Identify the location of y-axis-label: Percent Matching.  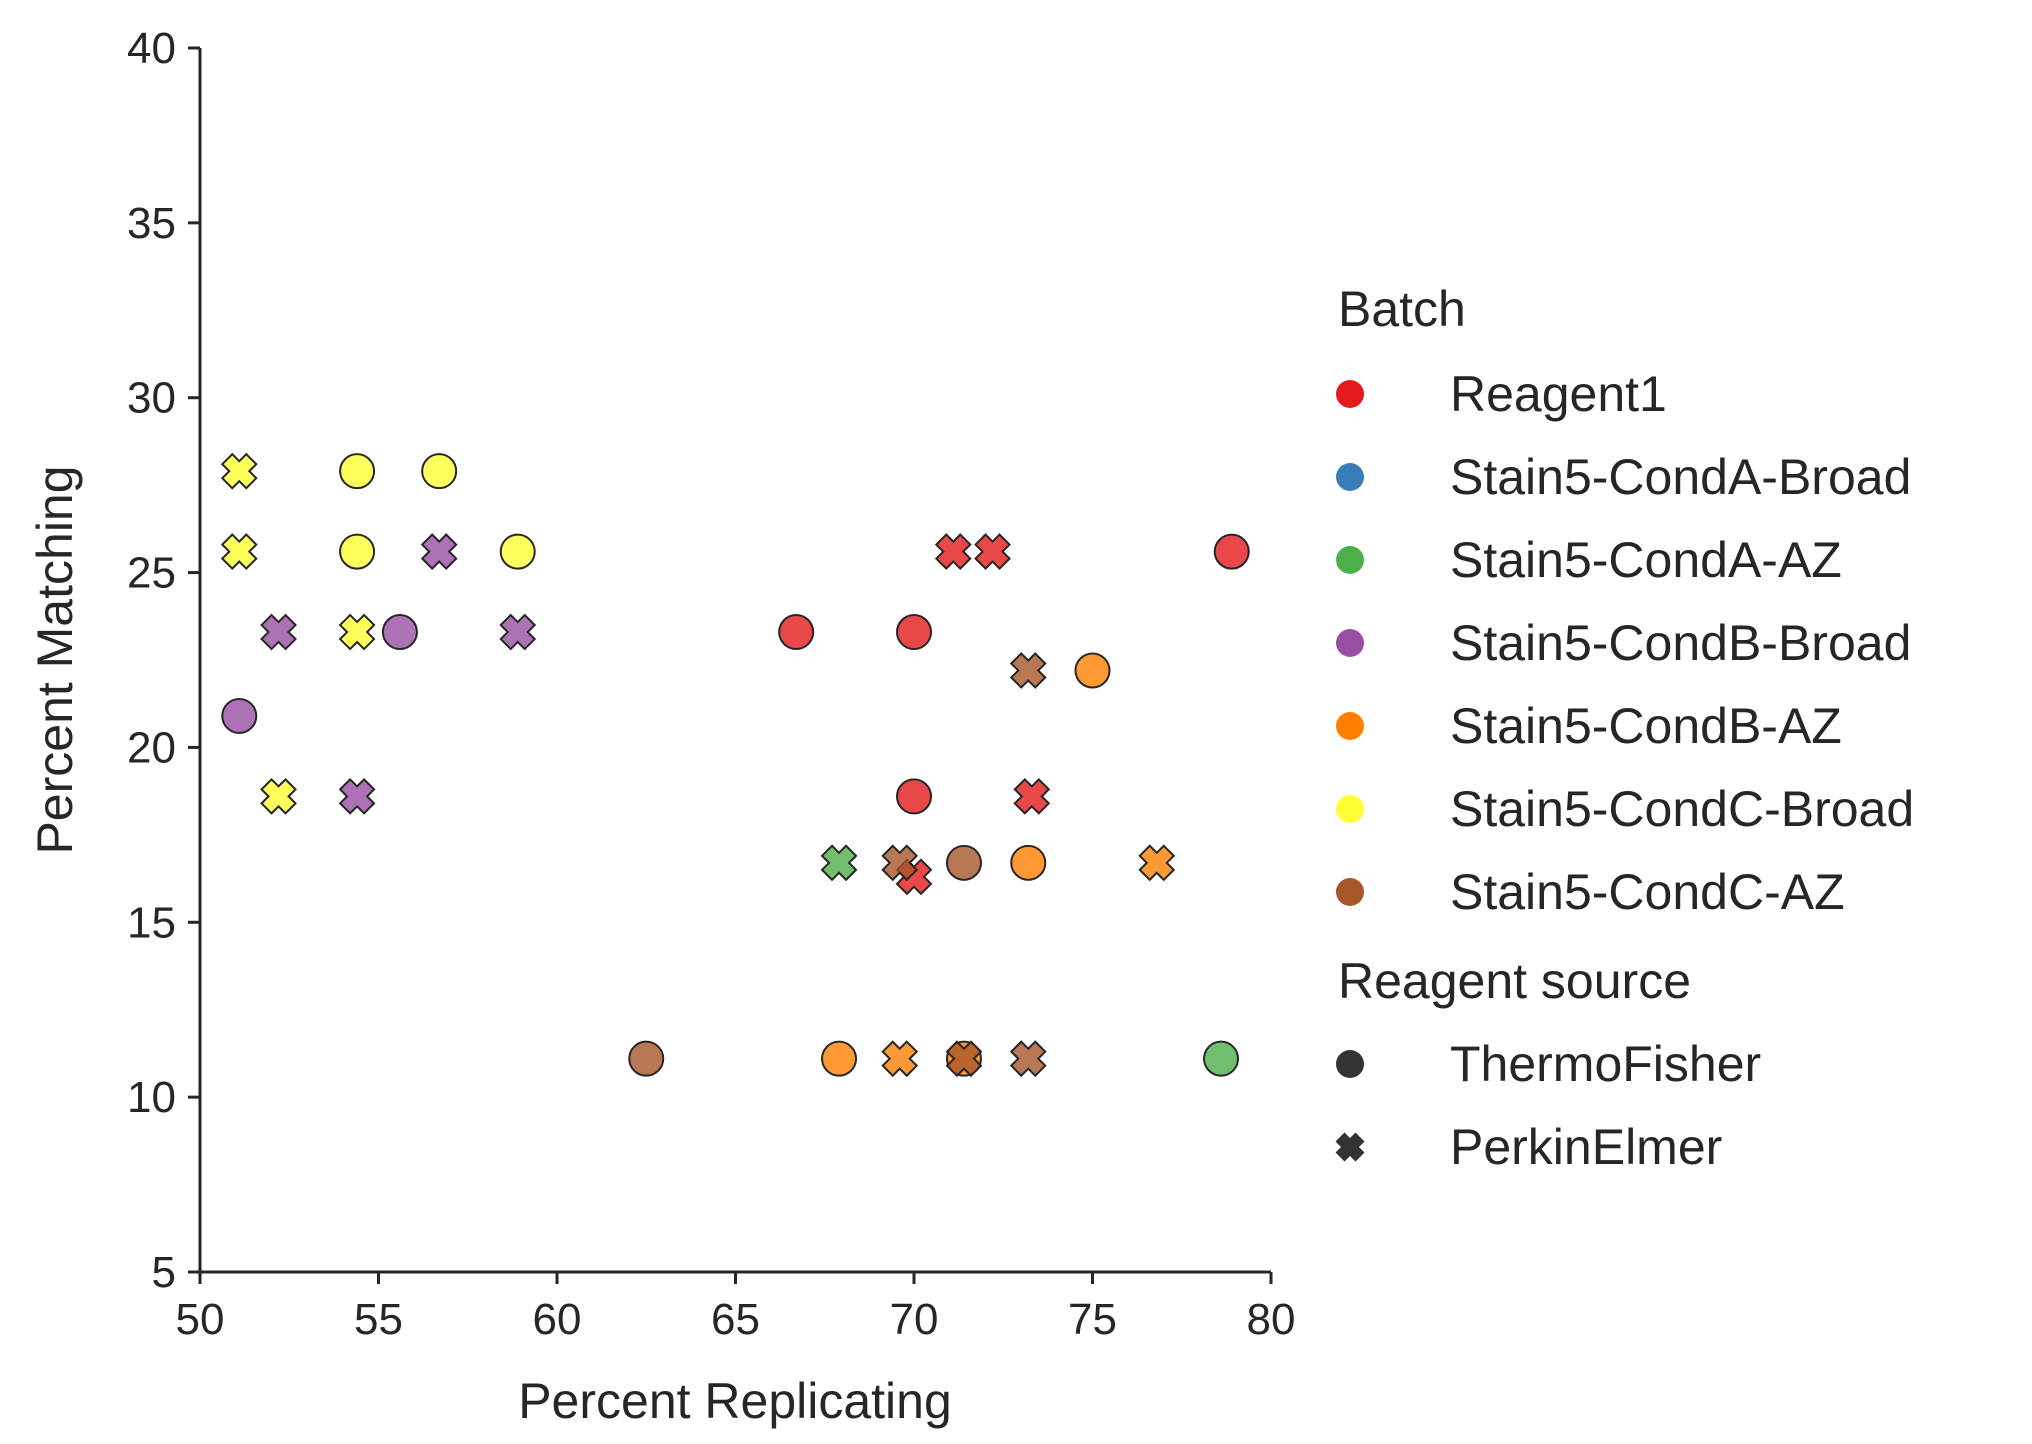
(55, 659).